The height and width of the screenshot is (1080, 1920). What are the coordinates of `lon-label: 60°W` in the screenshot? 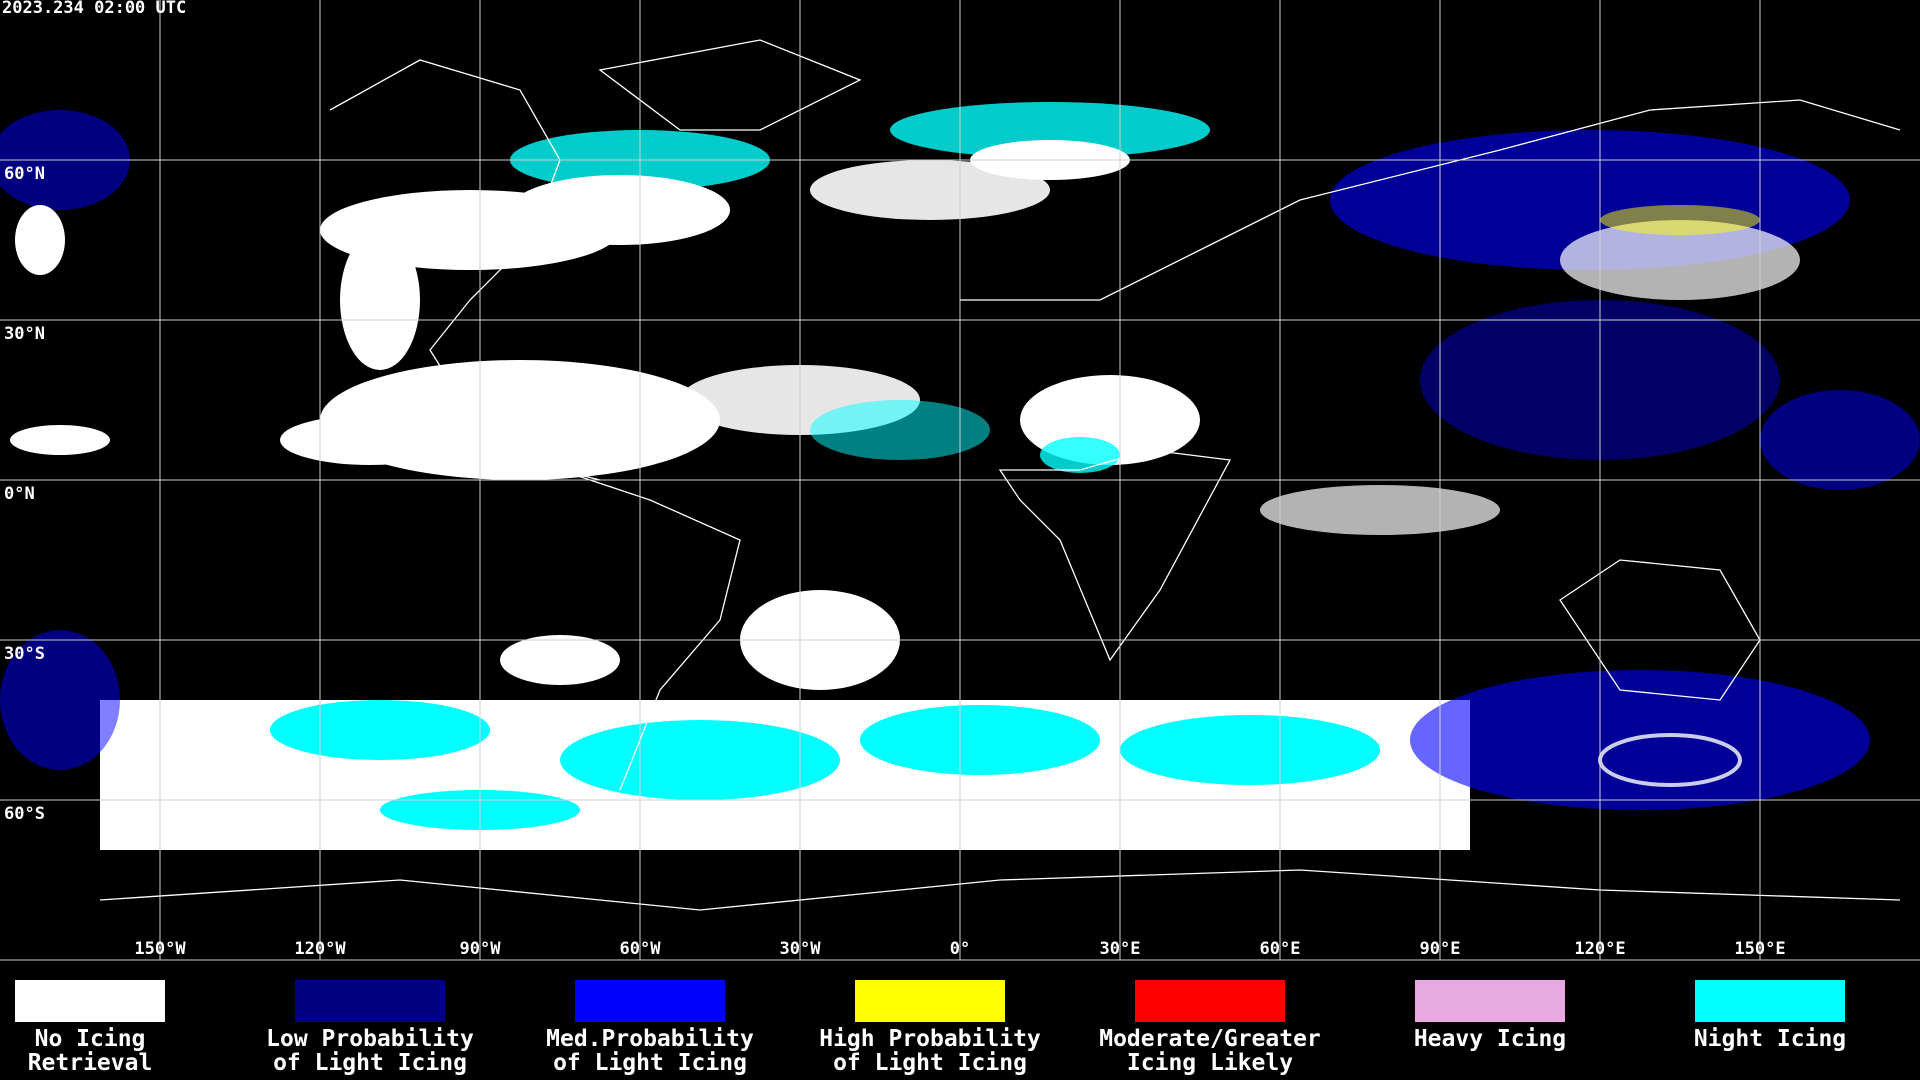 It's located at (641, 949).